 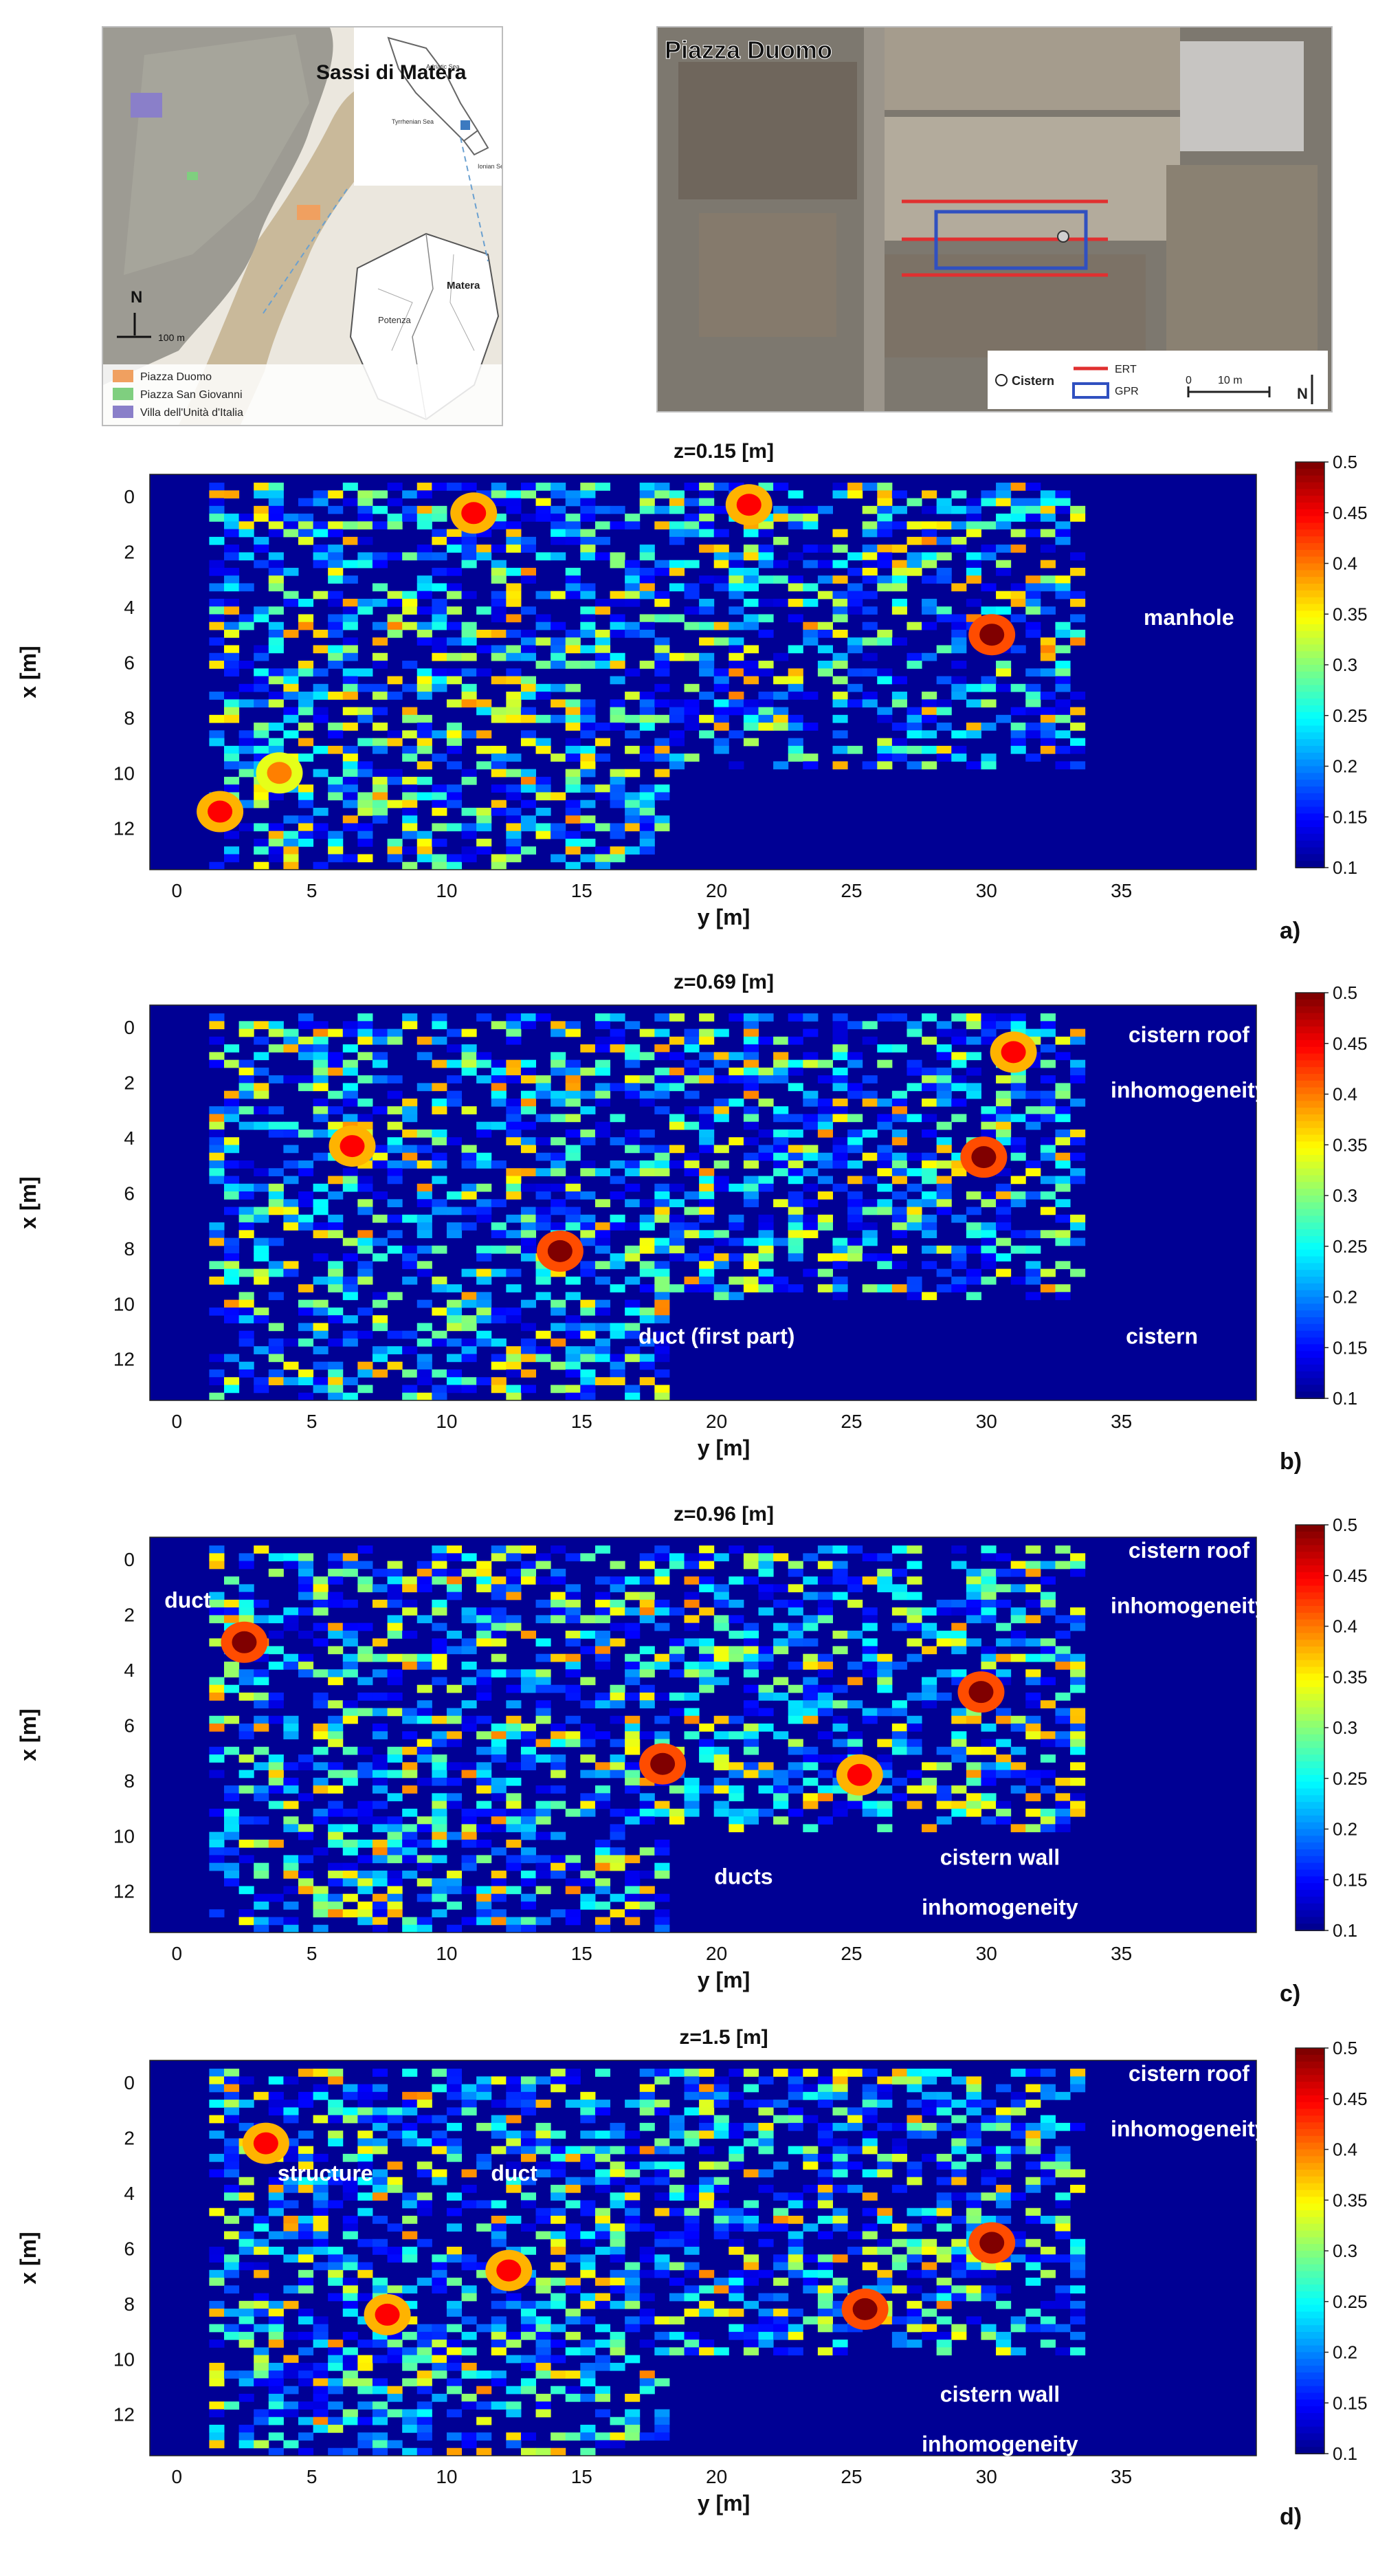 I want to click on hotspot-core, so click(x=473, y=513).